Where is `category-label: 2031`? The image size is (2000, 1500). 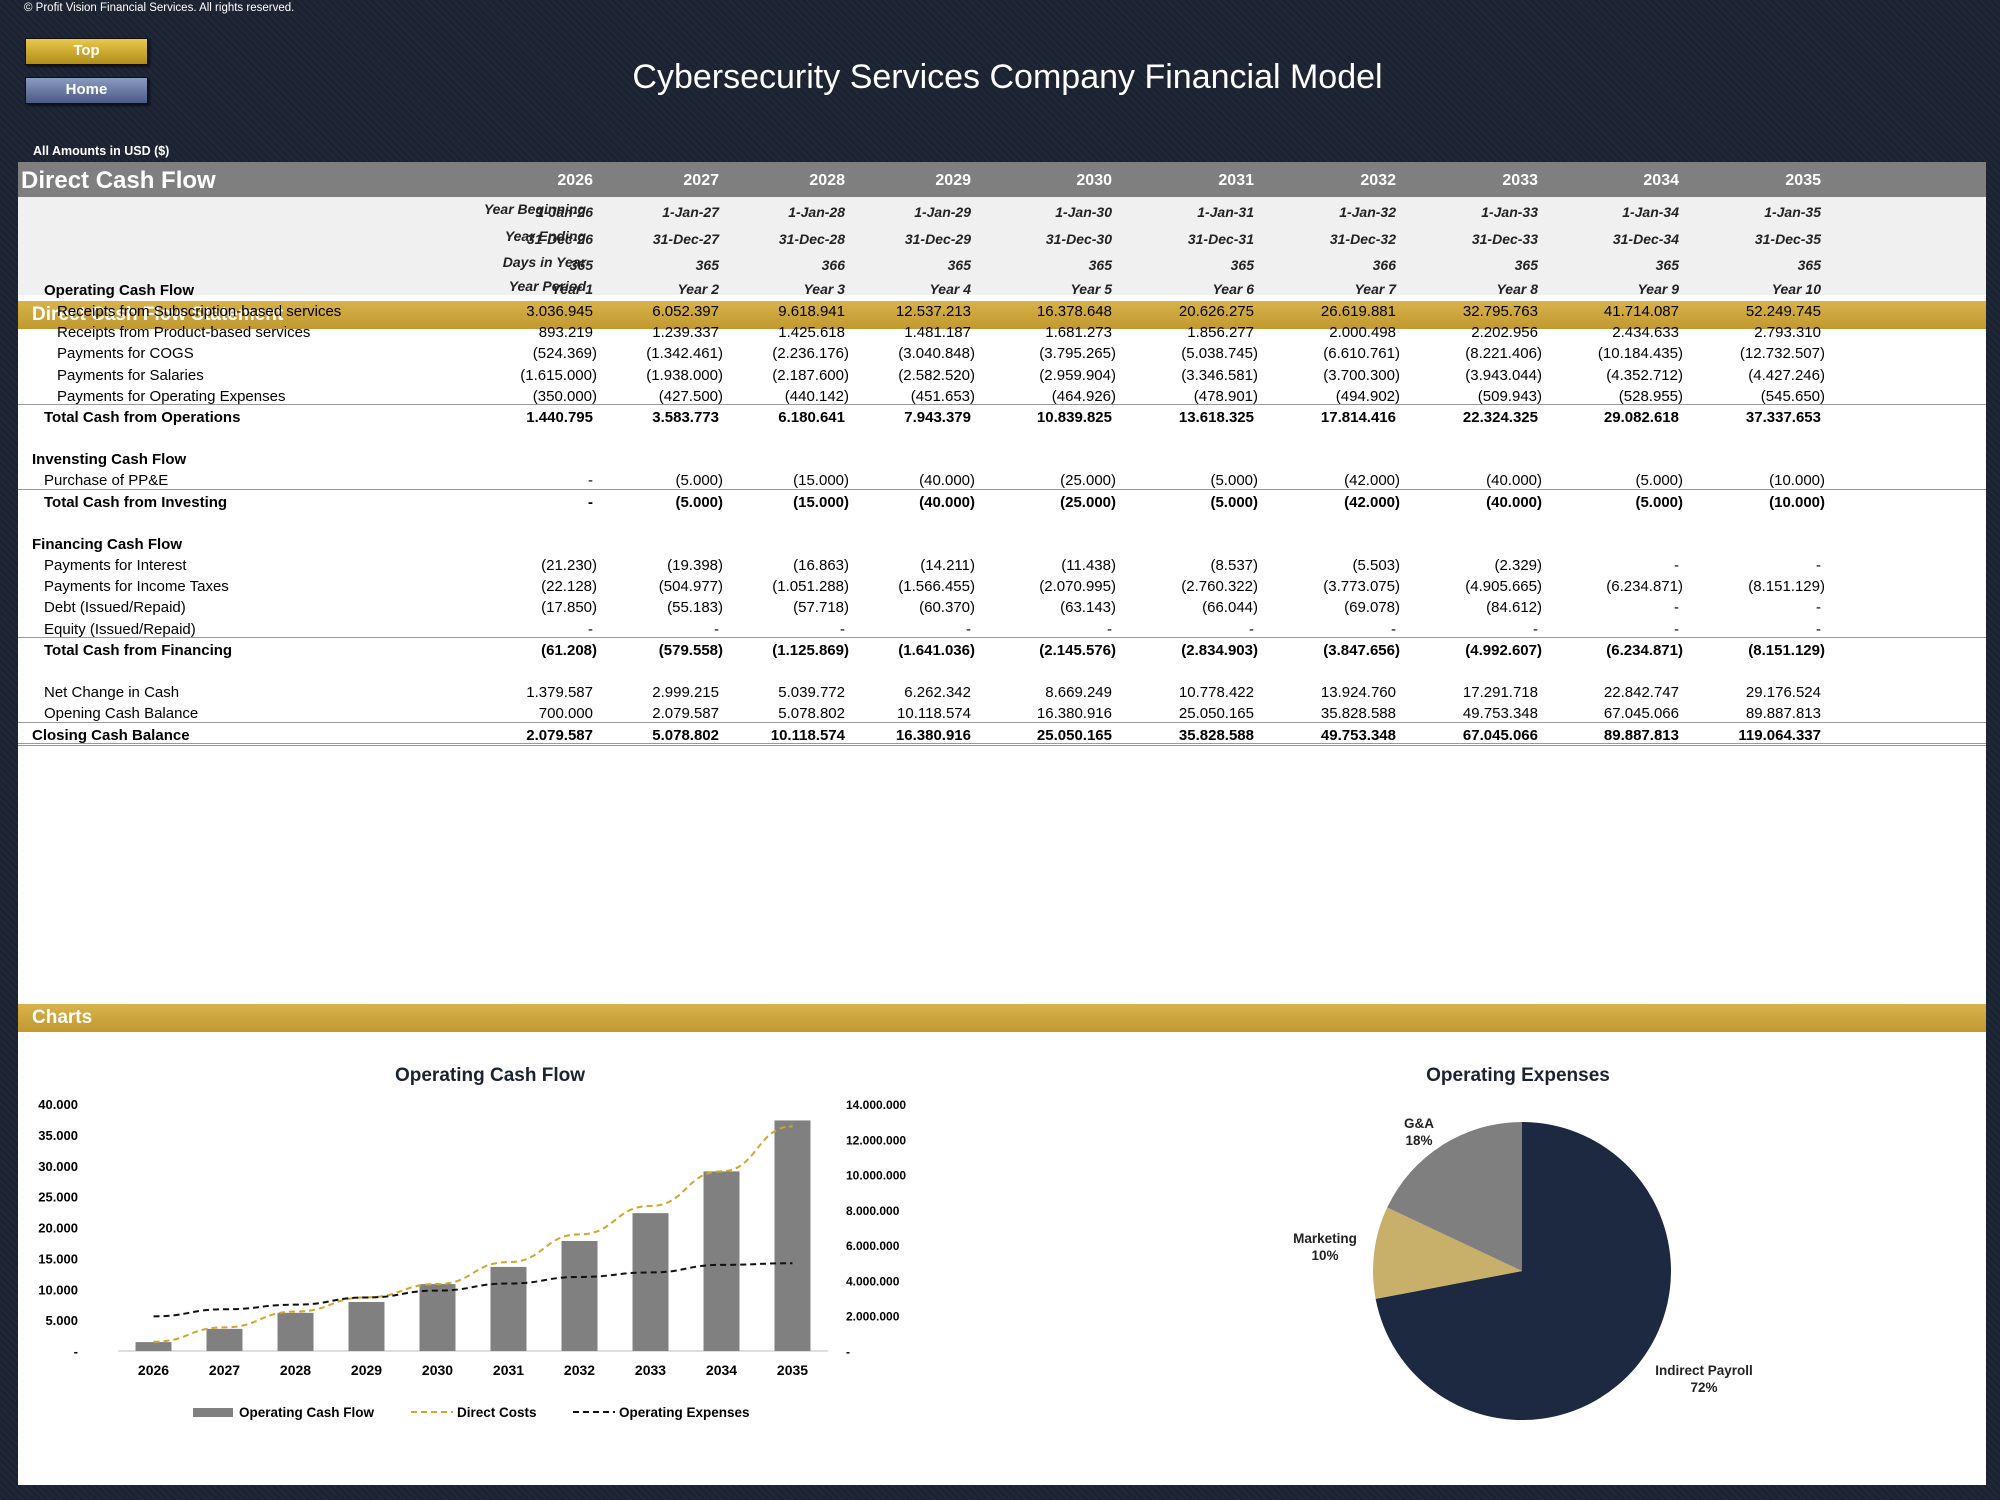
category-label: 2031 is located at coordinates (508, 1370).